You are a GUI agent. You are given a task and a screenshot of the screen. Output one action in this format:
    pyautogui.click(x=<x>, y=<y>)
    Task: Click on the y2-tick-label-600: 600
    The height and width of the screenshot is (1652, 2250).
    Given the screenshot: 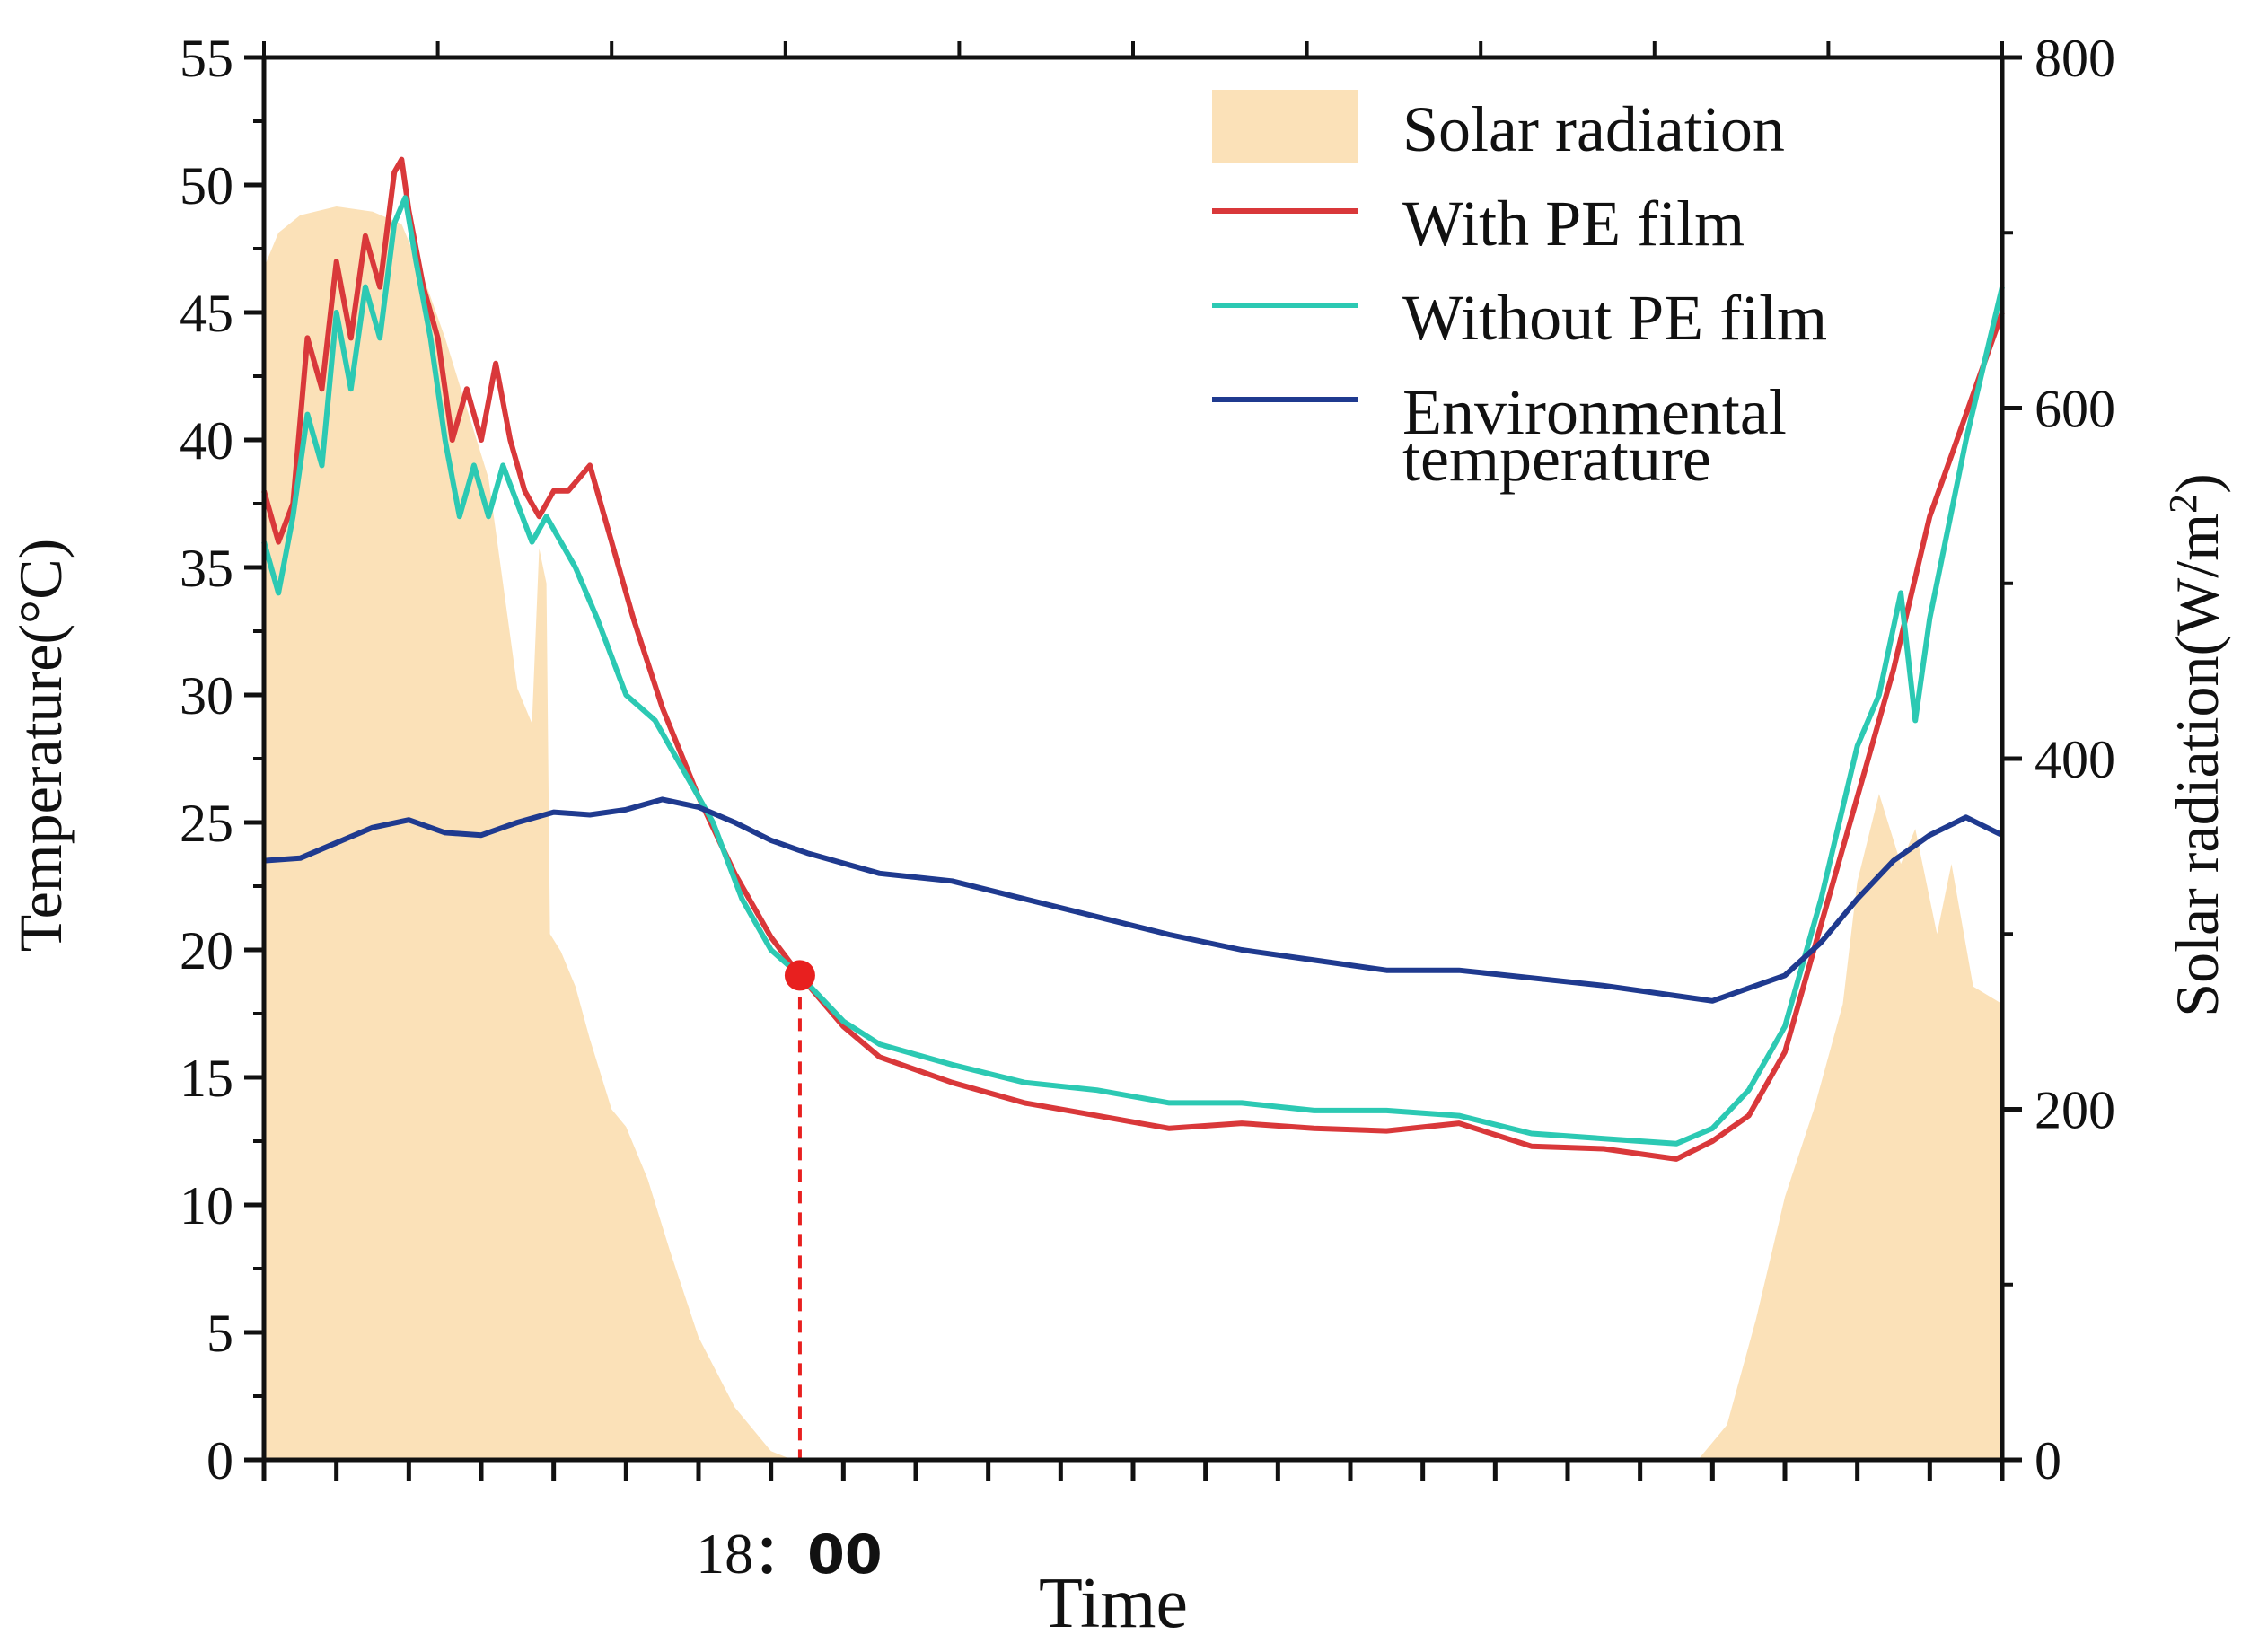 What is the action you would take?
    pyautogui.click(x=2075, y=410)
    